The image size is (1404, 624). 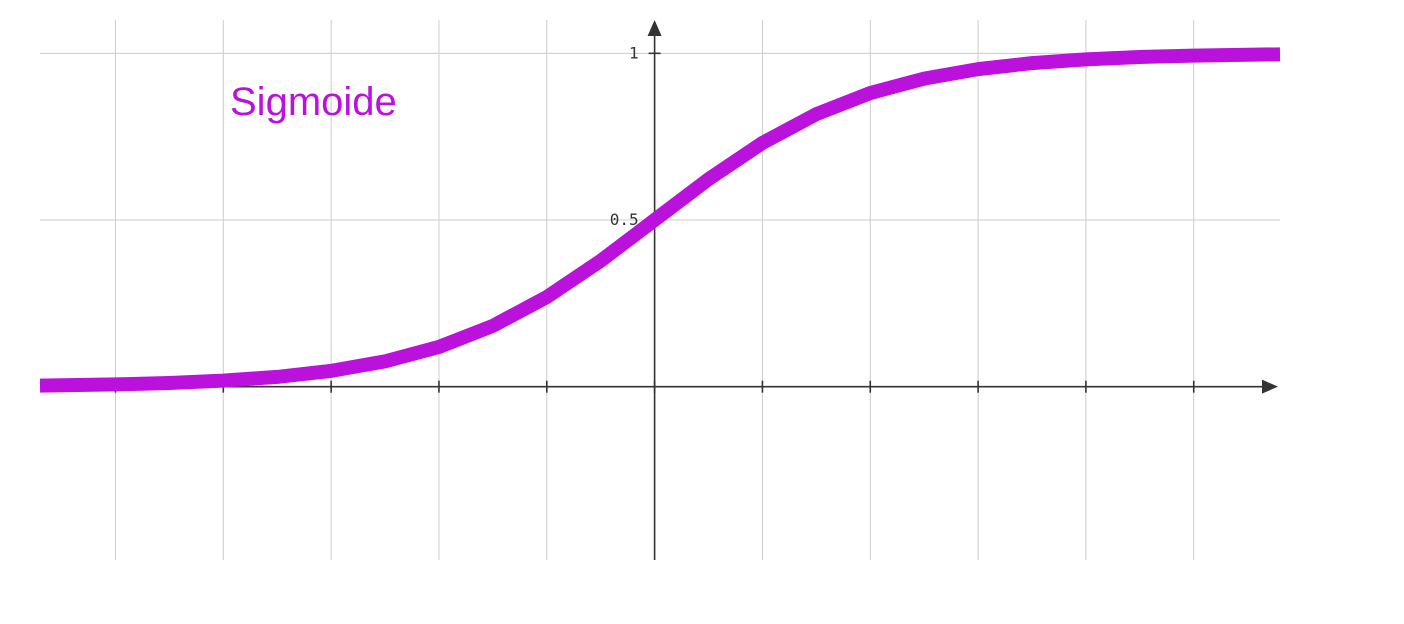 What do you see at coordinates (313, 102) in the screenshot?
I see `chart-title: Sigmoide` at bounding box center [313, 102].